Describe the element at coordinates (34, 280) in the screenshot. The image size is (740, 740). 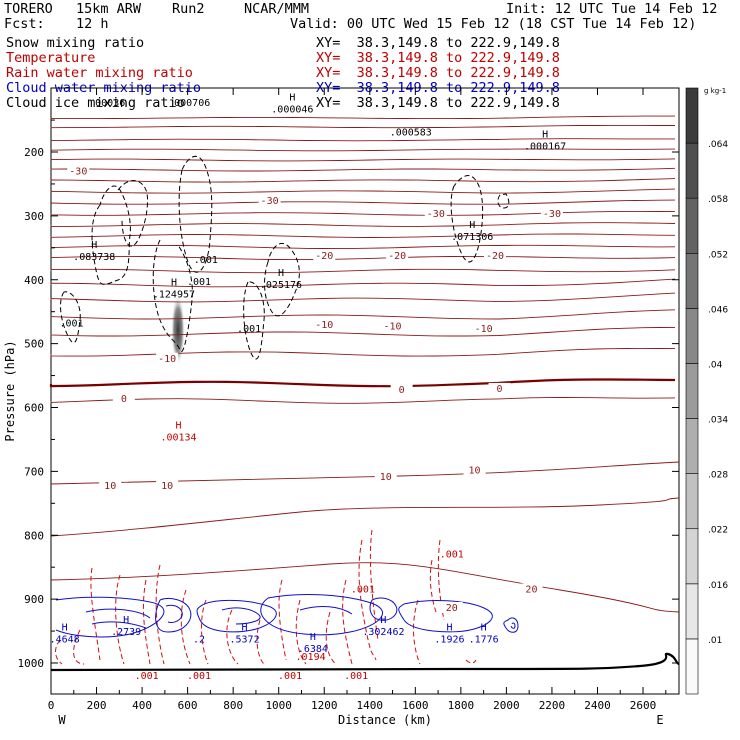
I see `y-tick-label: 400` at that location.